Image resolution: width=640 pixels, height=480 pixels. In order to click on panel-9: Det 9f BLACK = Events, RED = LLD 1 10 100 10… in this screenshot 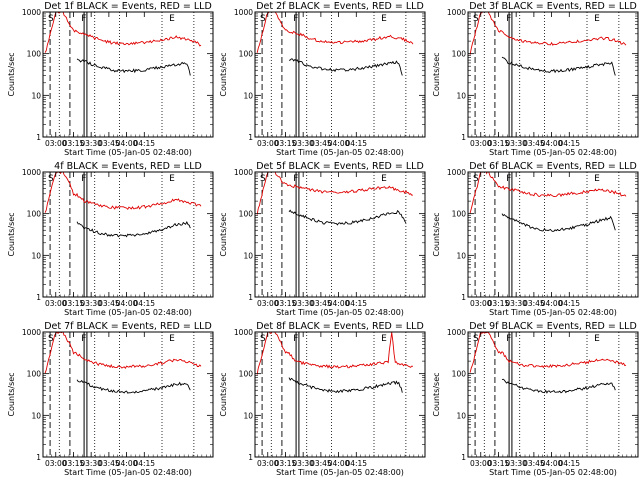, I will do `click(535, 399)`.